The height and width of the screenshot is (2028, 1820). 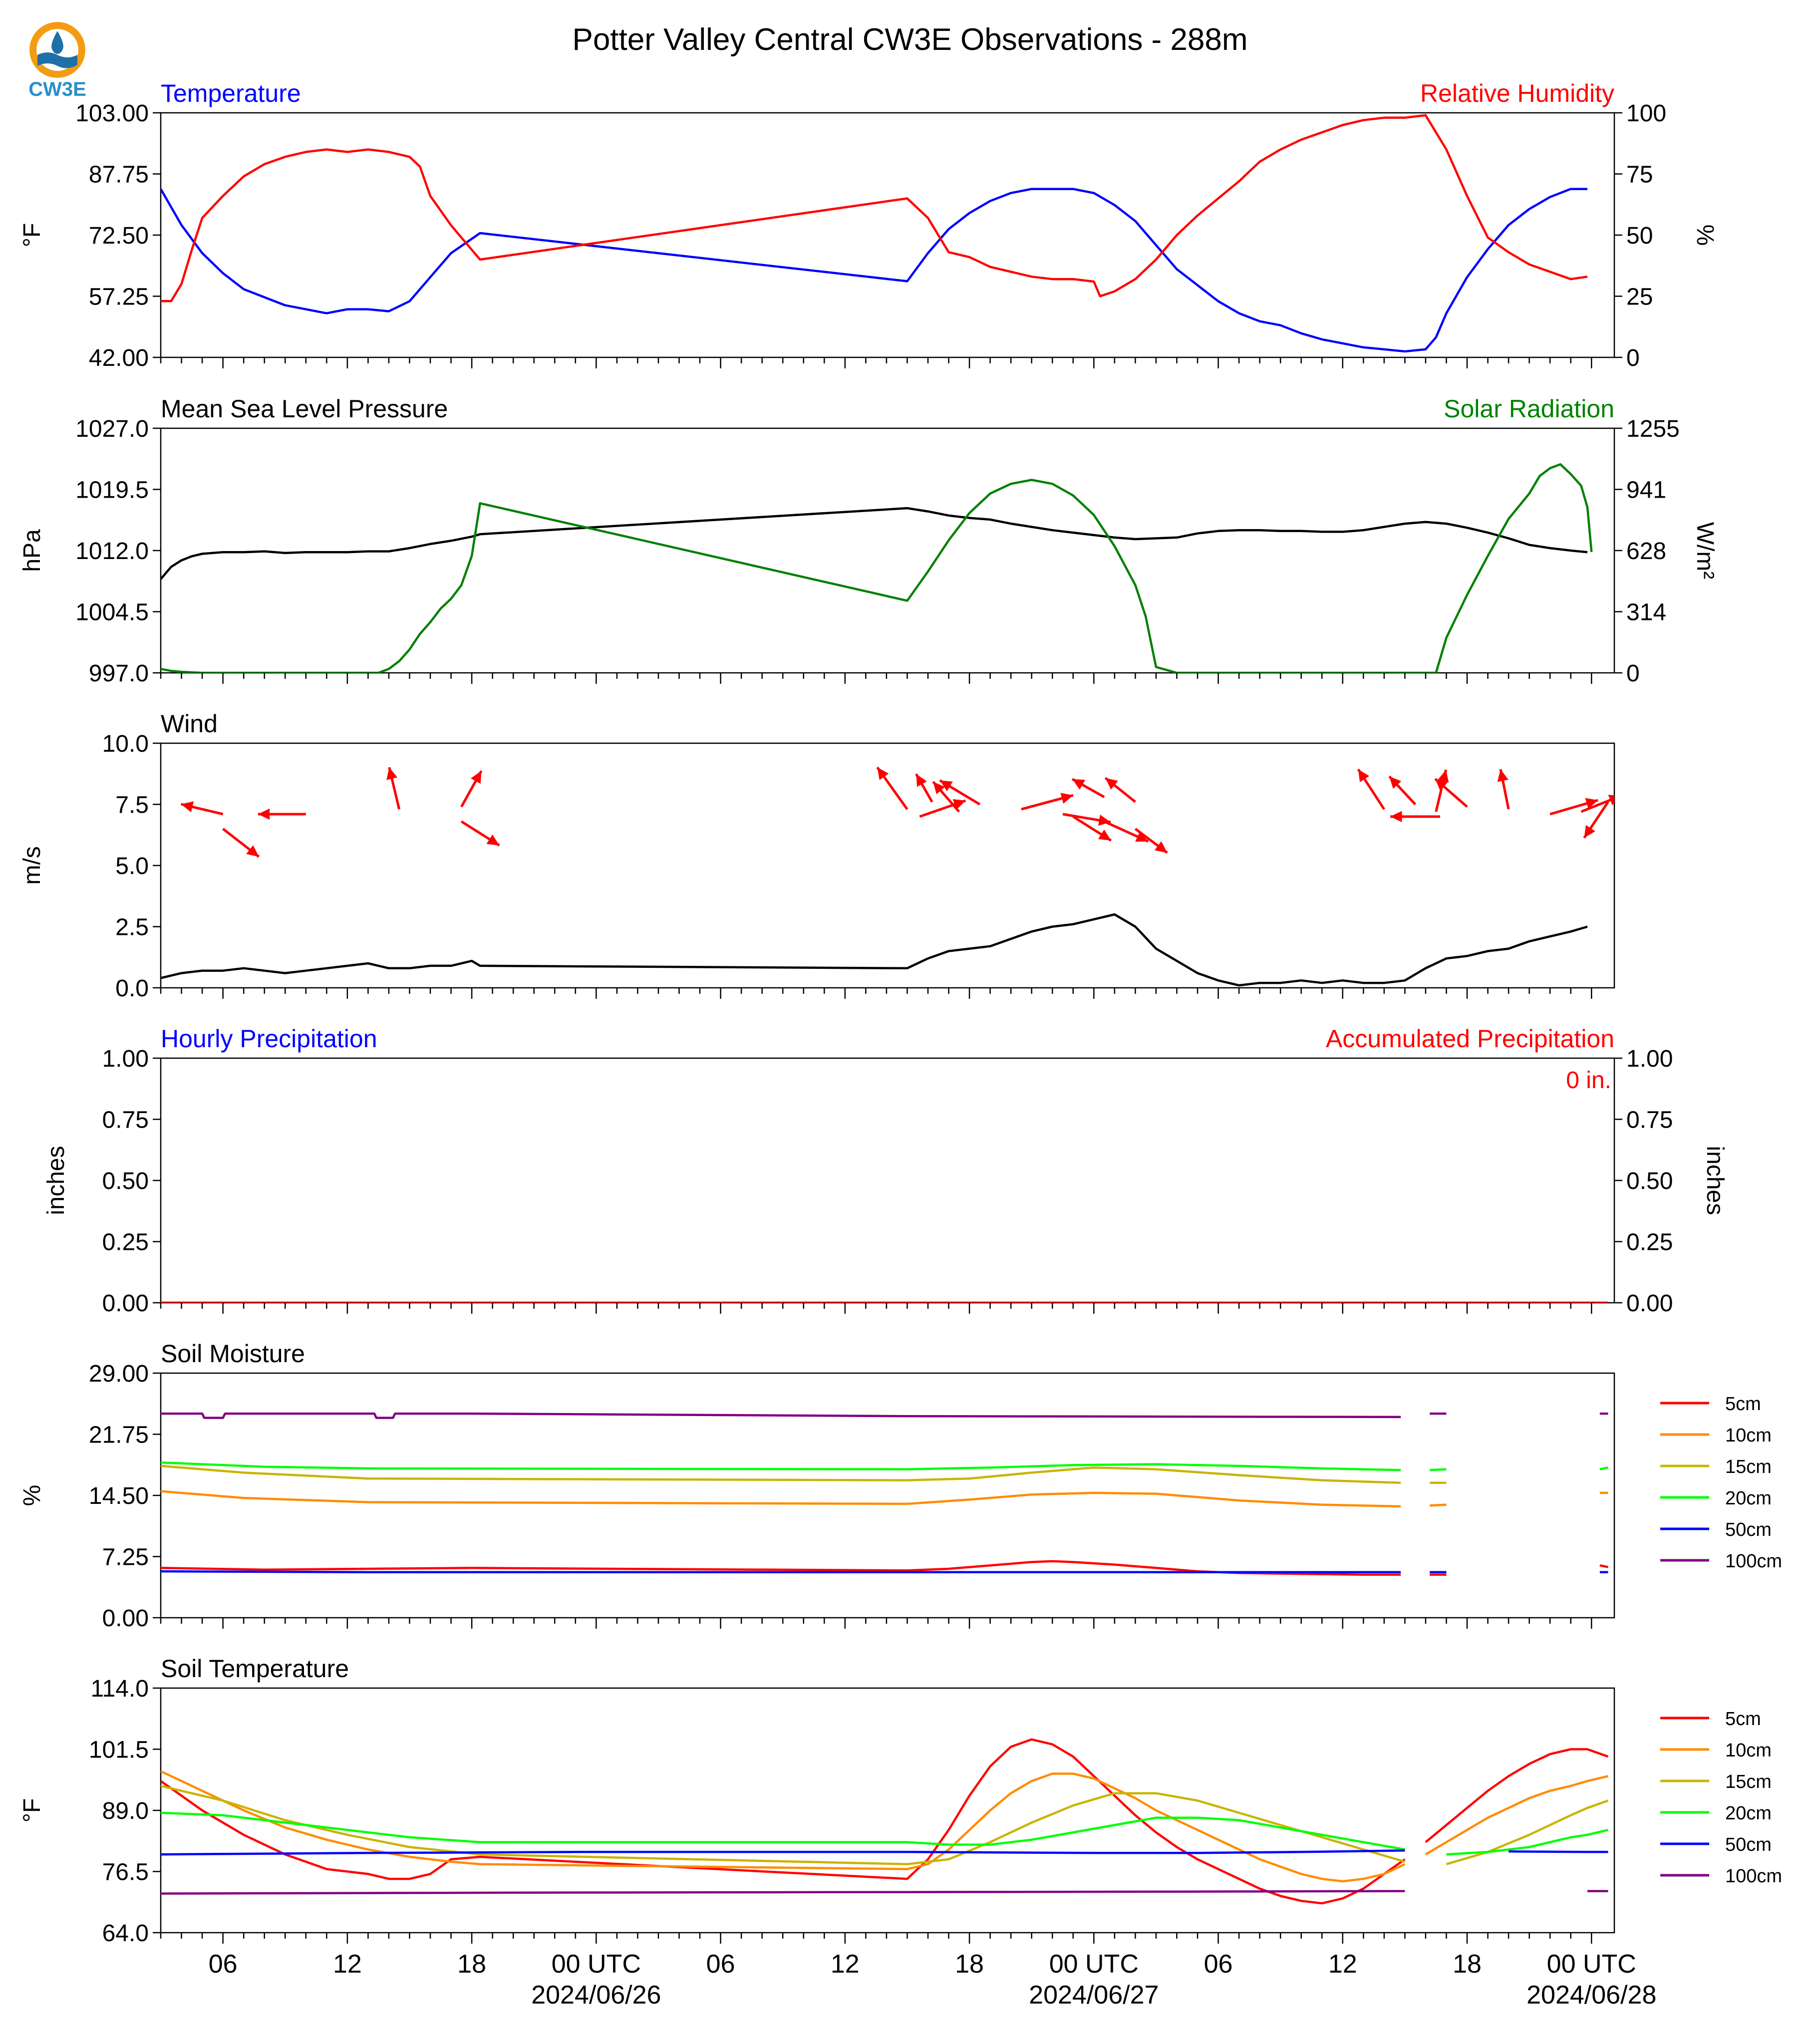 I want to click on y2-tick-label: 1.00, so click(x=1649, y=1059).